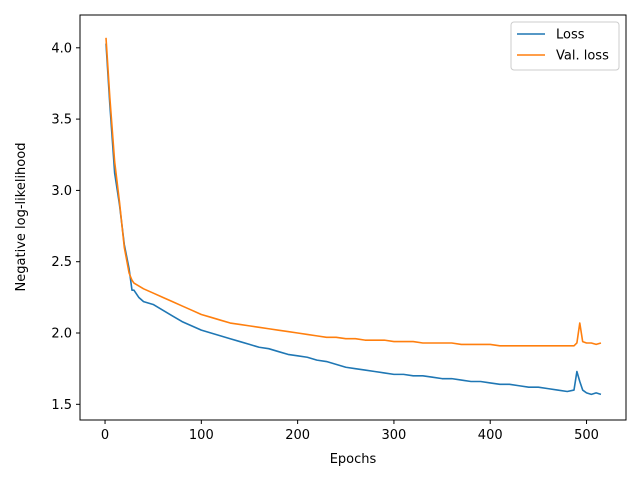 This screenshot has width=640, height=480. Describe the element at coordinates (490, 435) in the screenshot. I see `x-tick-label: 400` at that location.